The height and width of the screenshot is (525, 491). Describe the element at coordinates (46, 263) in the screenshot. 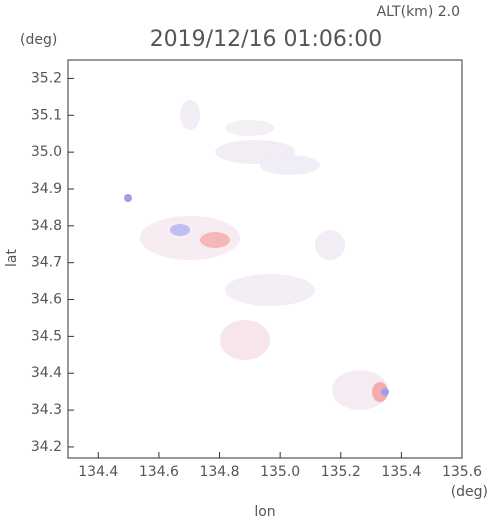

I see `y-tick-label: 34.7` at that location.